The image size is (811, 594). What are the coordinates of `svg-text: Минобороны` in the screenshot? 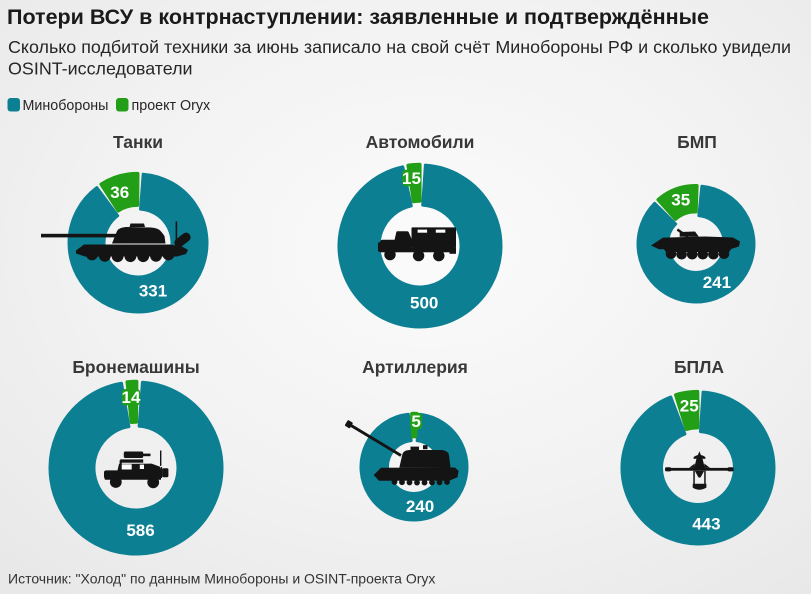 It's located at (66, 106).